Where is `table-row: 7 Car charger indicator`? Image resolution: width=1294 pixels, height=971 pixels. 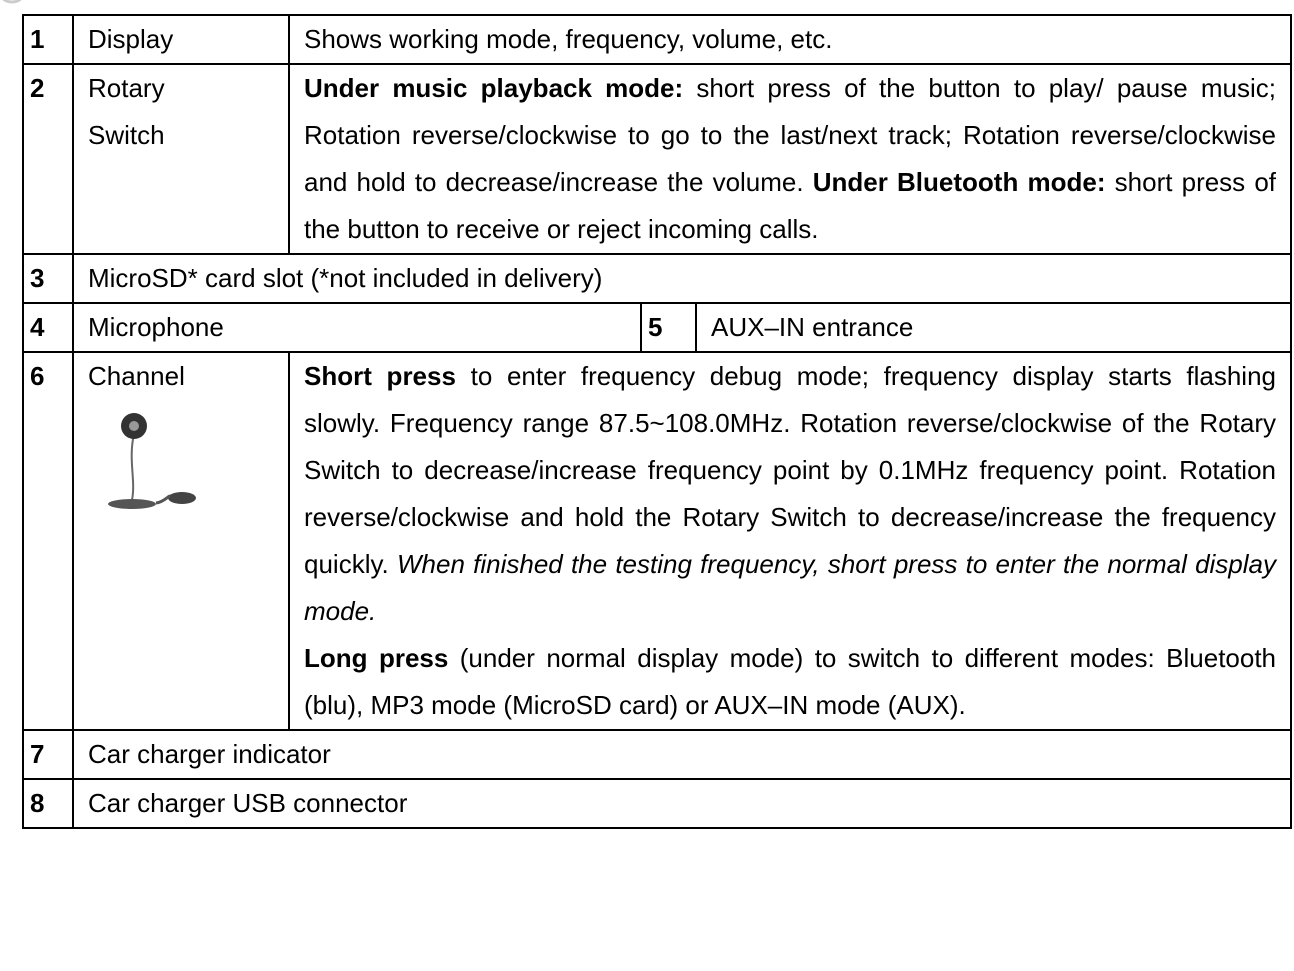
table-row: 7 Car charger indicator is located at coordinates (657, 754).